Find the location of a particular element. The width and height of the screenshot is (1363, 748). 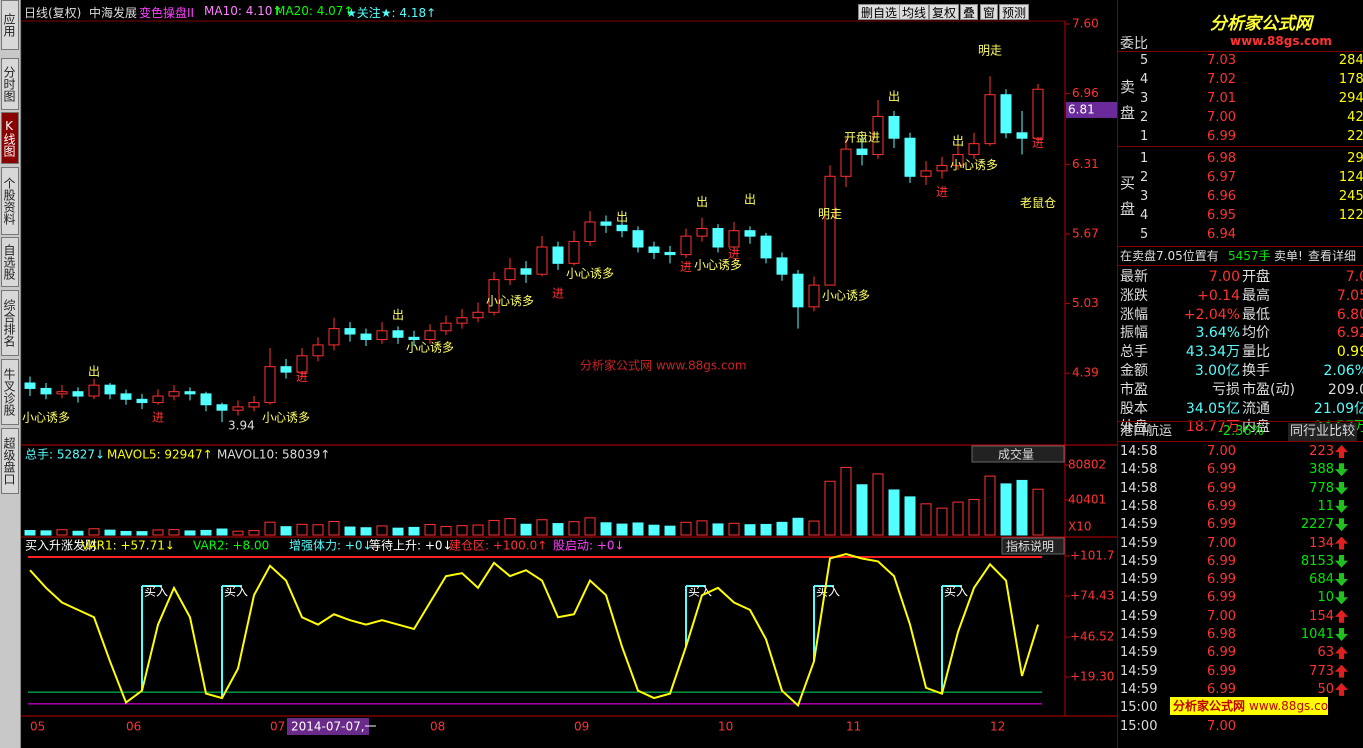

toolbar-button: 删自选 is located at coordinates (879, 12).